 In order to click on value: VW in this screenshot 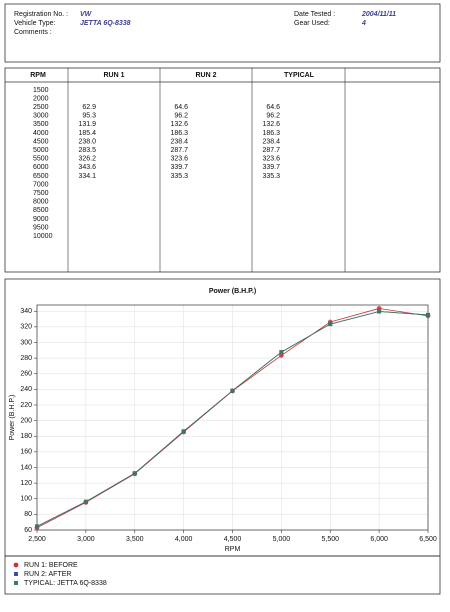, I will do `click(86, 14)`.